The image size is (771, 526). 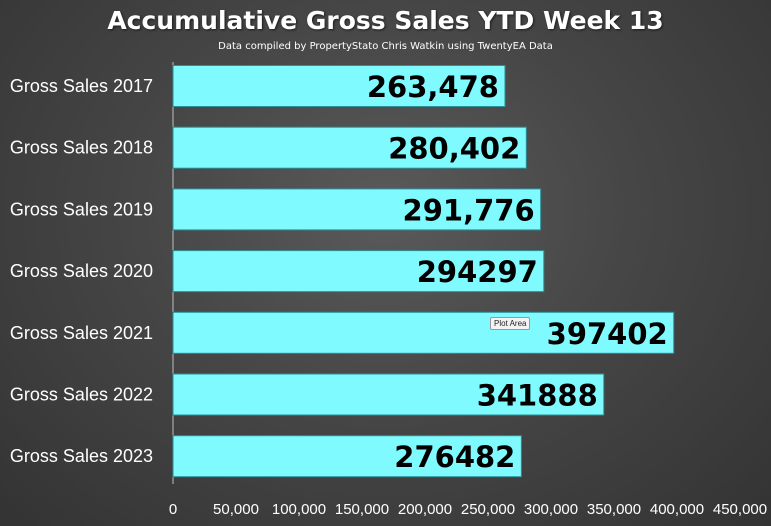 I want to click on x-tick-label: 100,000, so click(x=299, y=509).